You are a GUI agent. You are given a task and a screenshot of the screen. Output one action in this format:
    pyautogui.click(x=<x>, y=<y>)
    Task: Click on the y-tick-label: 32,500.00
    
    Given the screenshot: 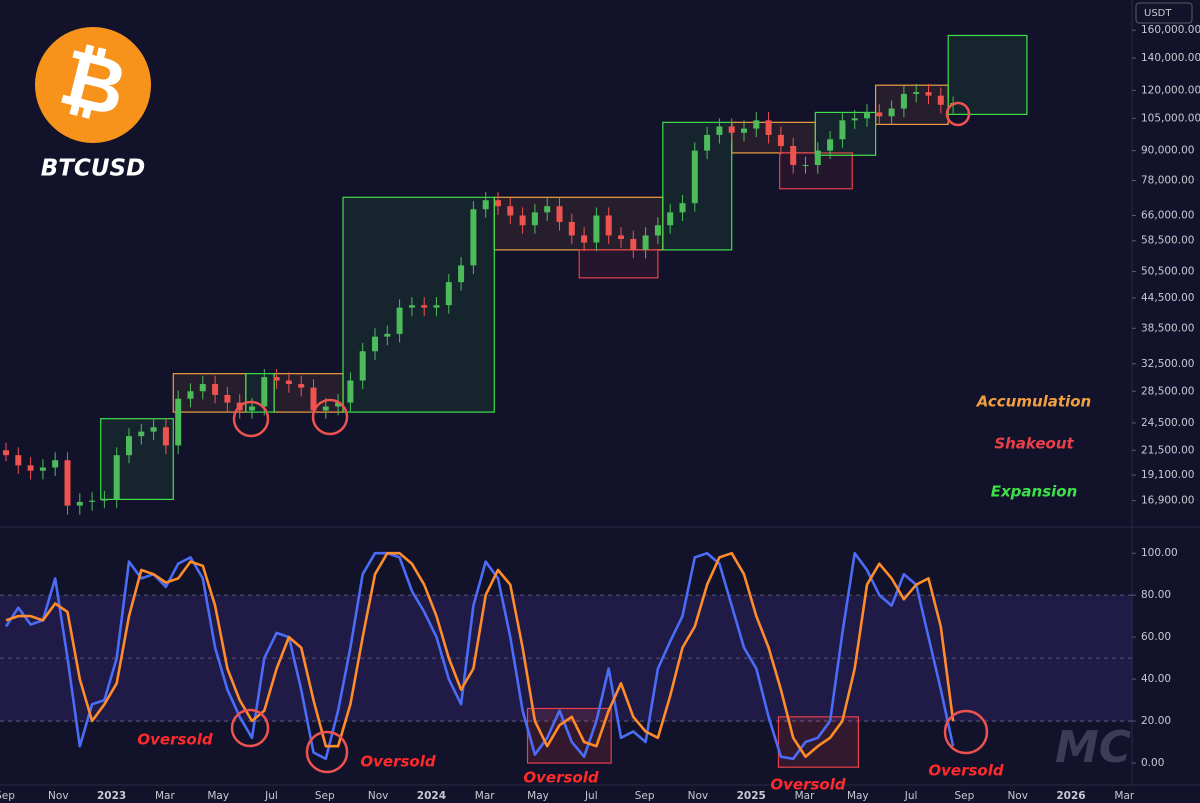 What is the action you would take?
    pyautogui.click(x=1167, y=364)
    